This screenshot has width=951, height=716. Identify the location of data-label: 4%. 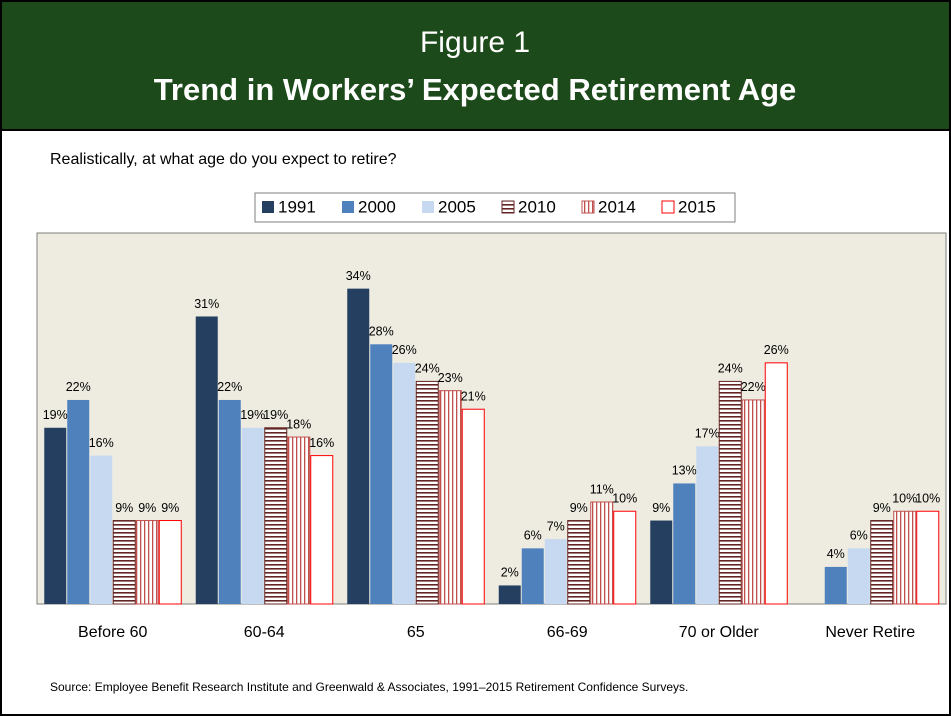
(836, 554).